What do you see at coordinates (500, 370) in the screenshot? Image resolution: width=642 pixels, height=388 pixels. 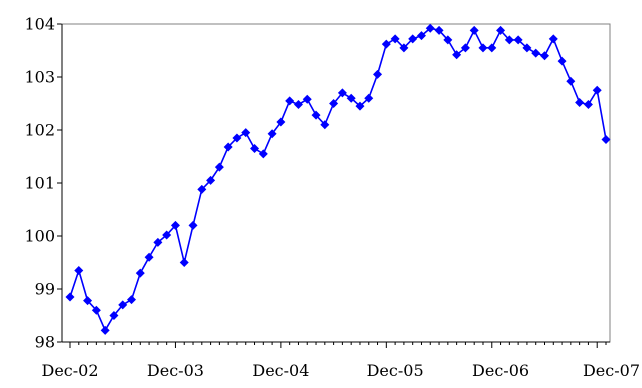 I see `x-tick-label: Dec-06` at bounding box center [500, 370].